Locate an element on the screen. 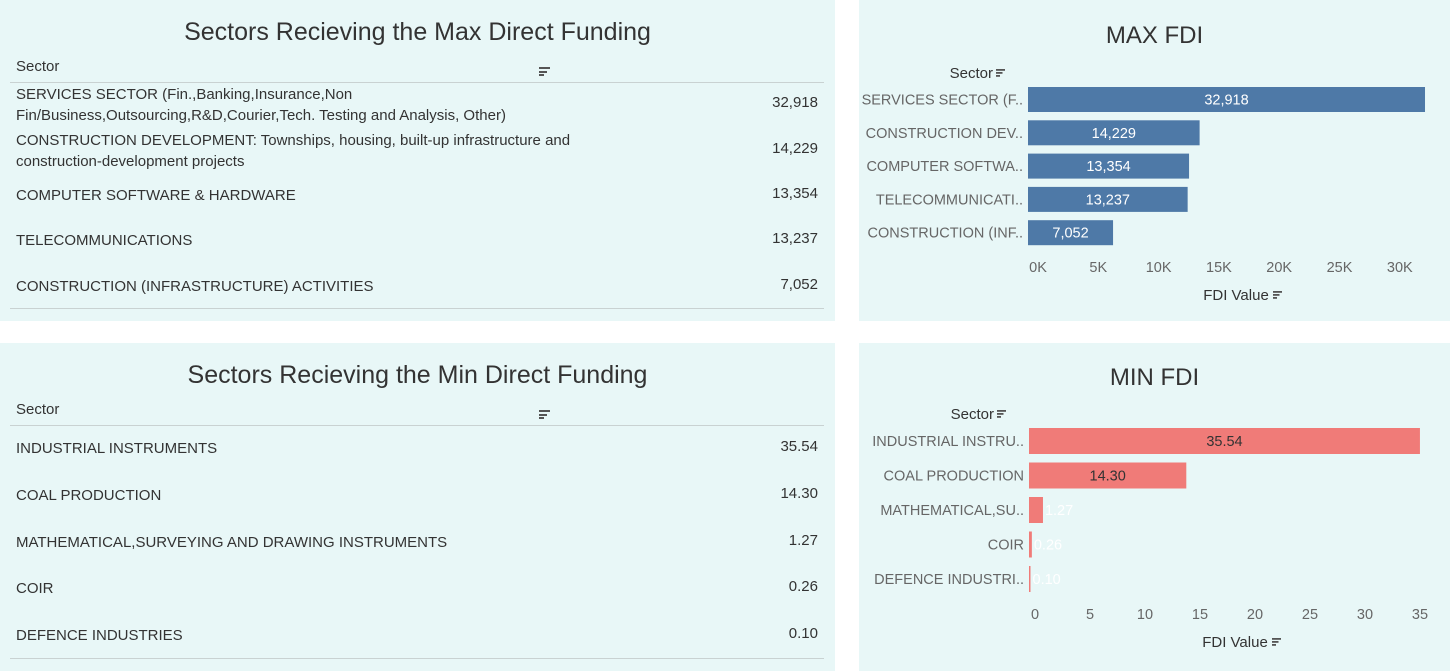 Image resolution: width=1450 pixels, height=671 pixels. x-tick-label: 20K is located at coordinates (1279, 268).